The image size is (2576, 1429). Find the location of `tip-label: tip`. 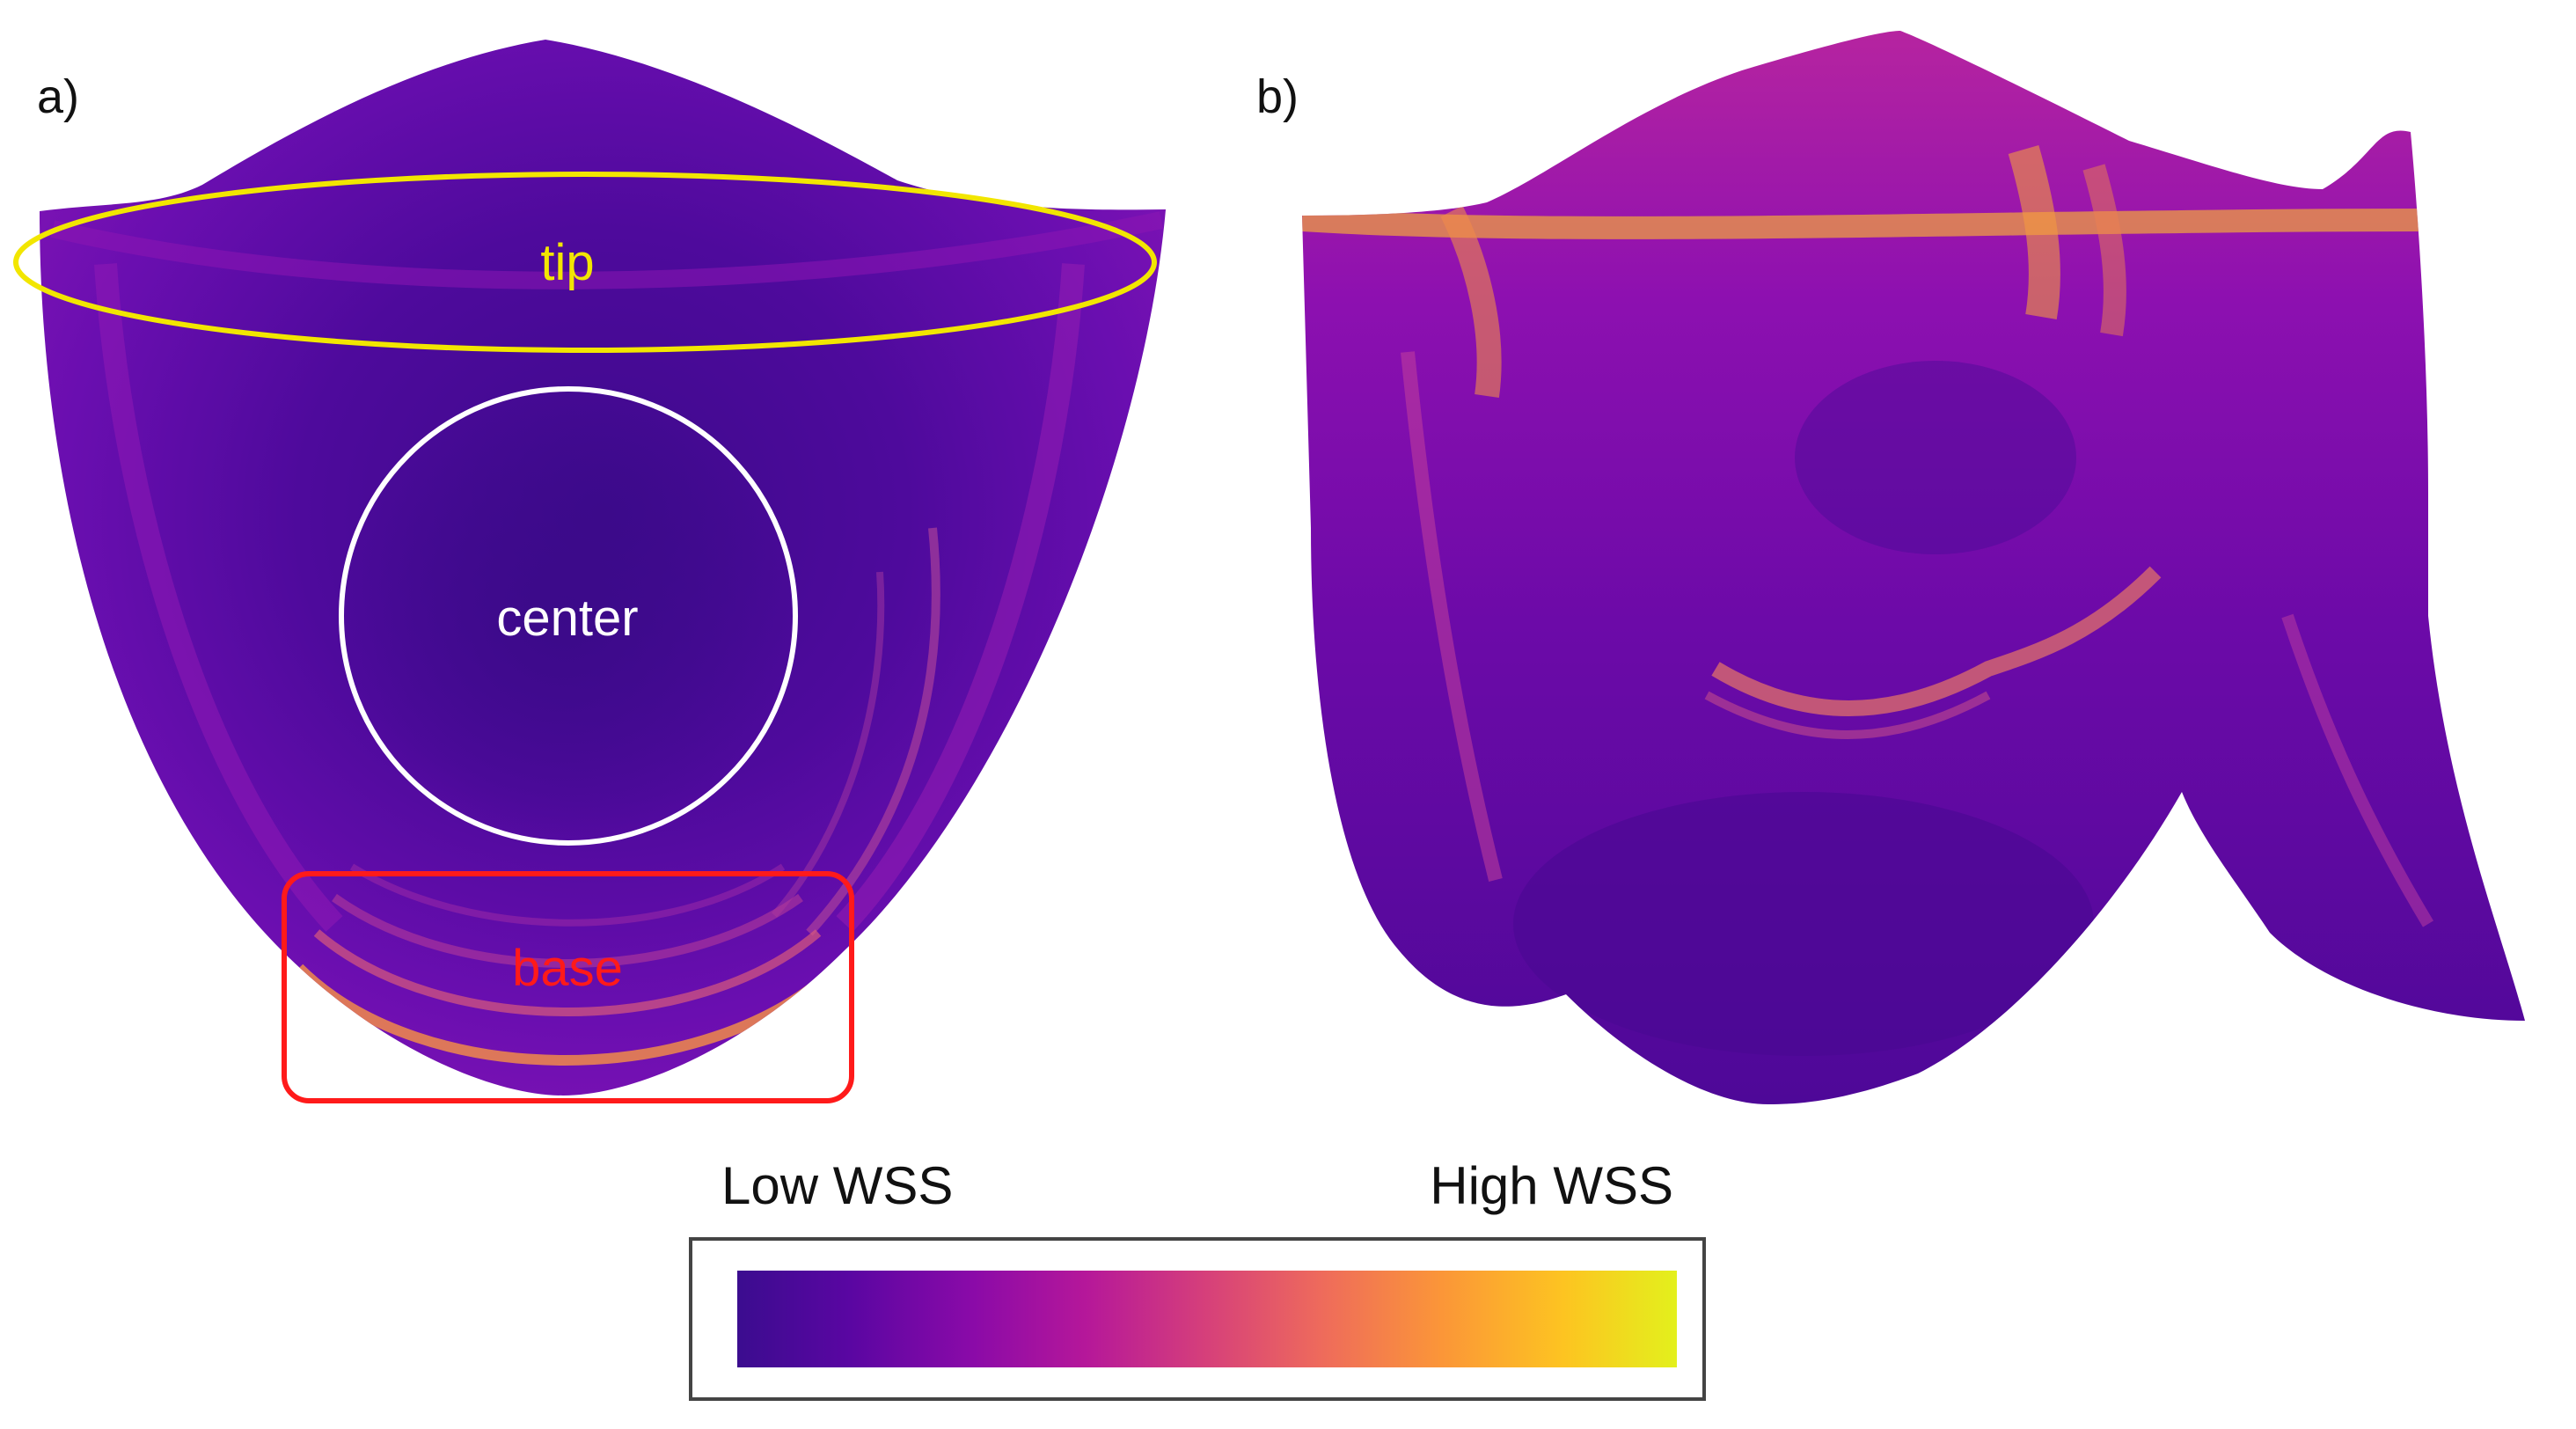

tip-label: tip is located at coordinates (567, 262).